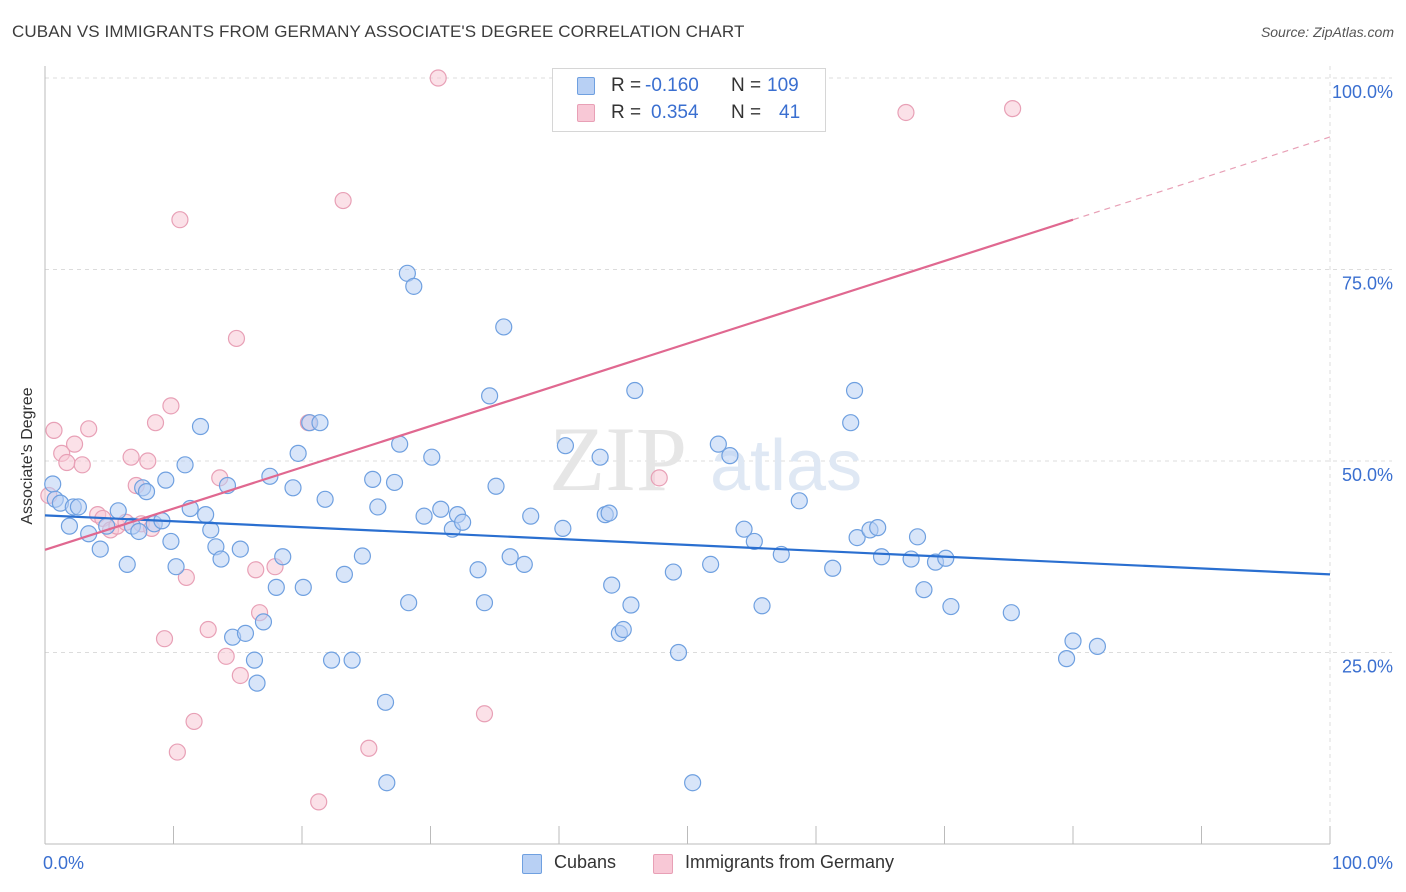 The image size is (1406, 892). I want to click on legend-label-cubans: Cubans, so click(585, 862).